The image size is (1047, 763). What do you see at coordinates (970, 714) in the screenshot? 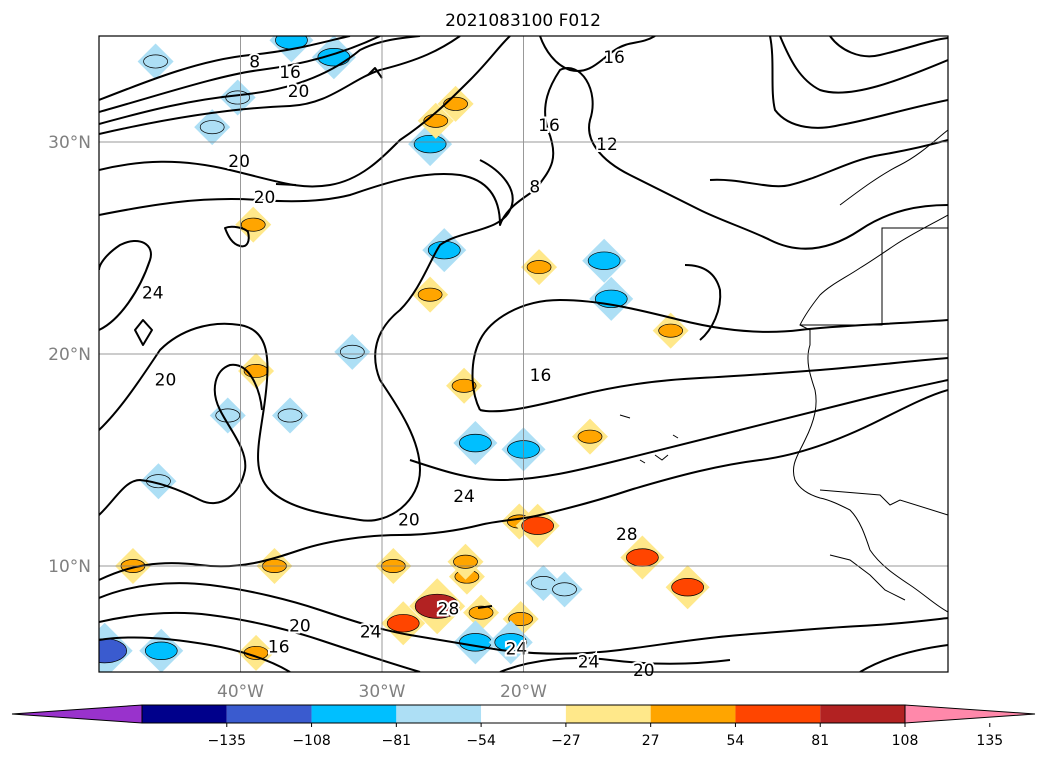
I see `colorbar-extend-high` at bounding box center [970, 714].